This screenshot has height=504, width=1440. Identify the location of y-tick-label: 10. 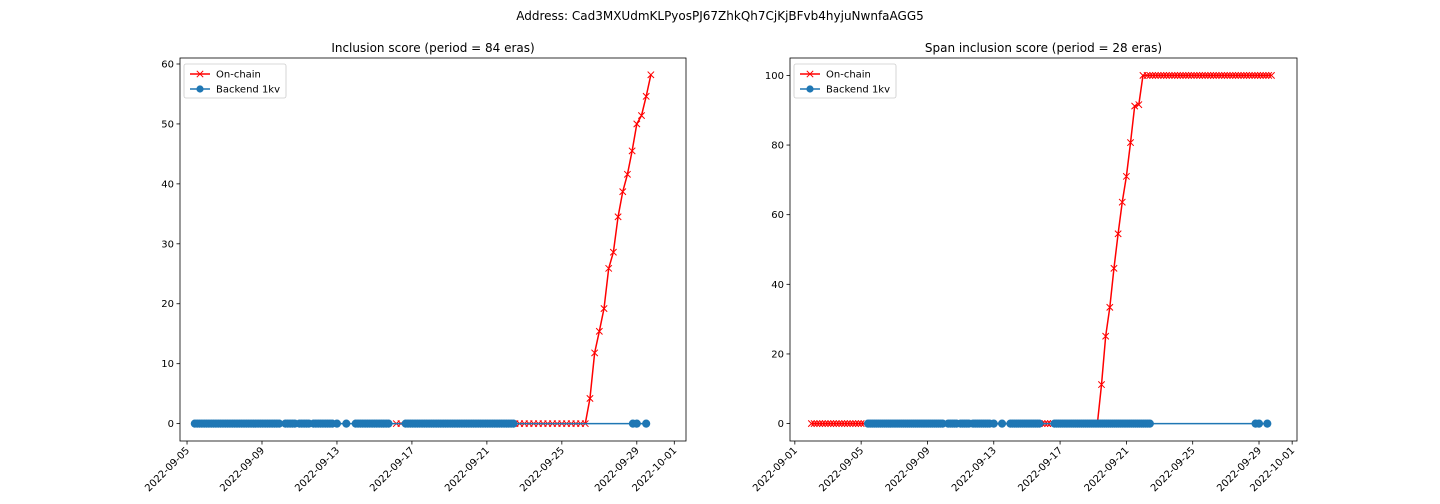
(167, 364).